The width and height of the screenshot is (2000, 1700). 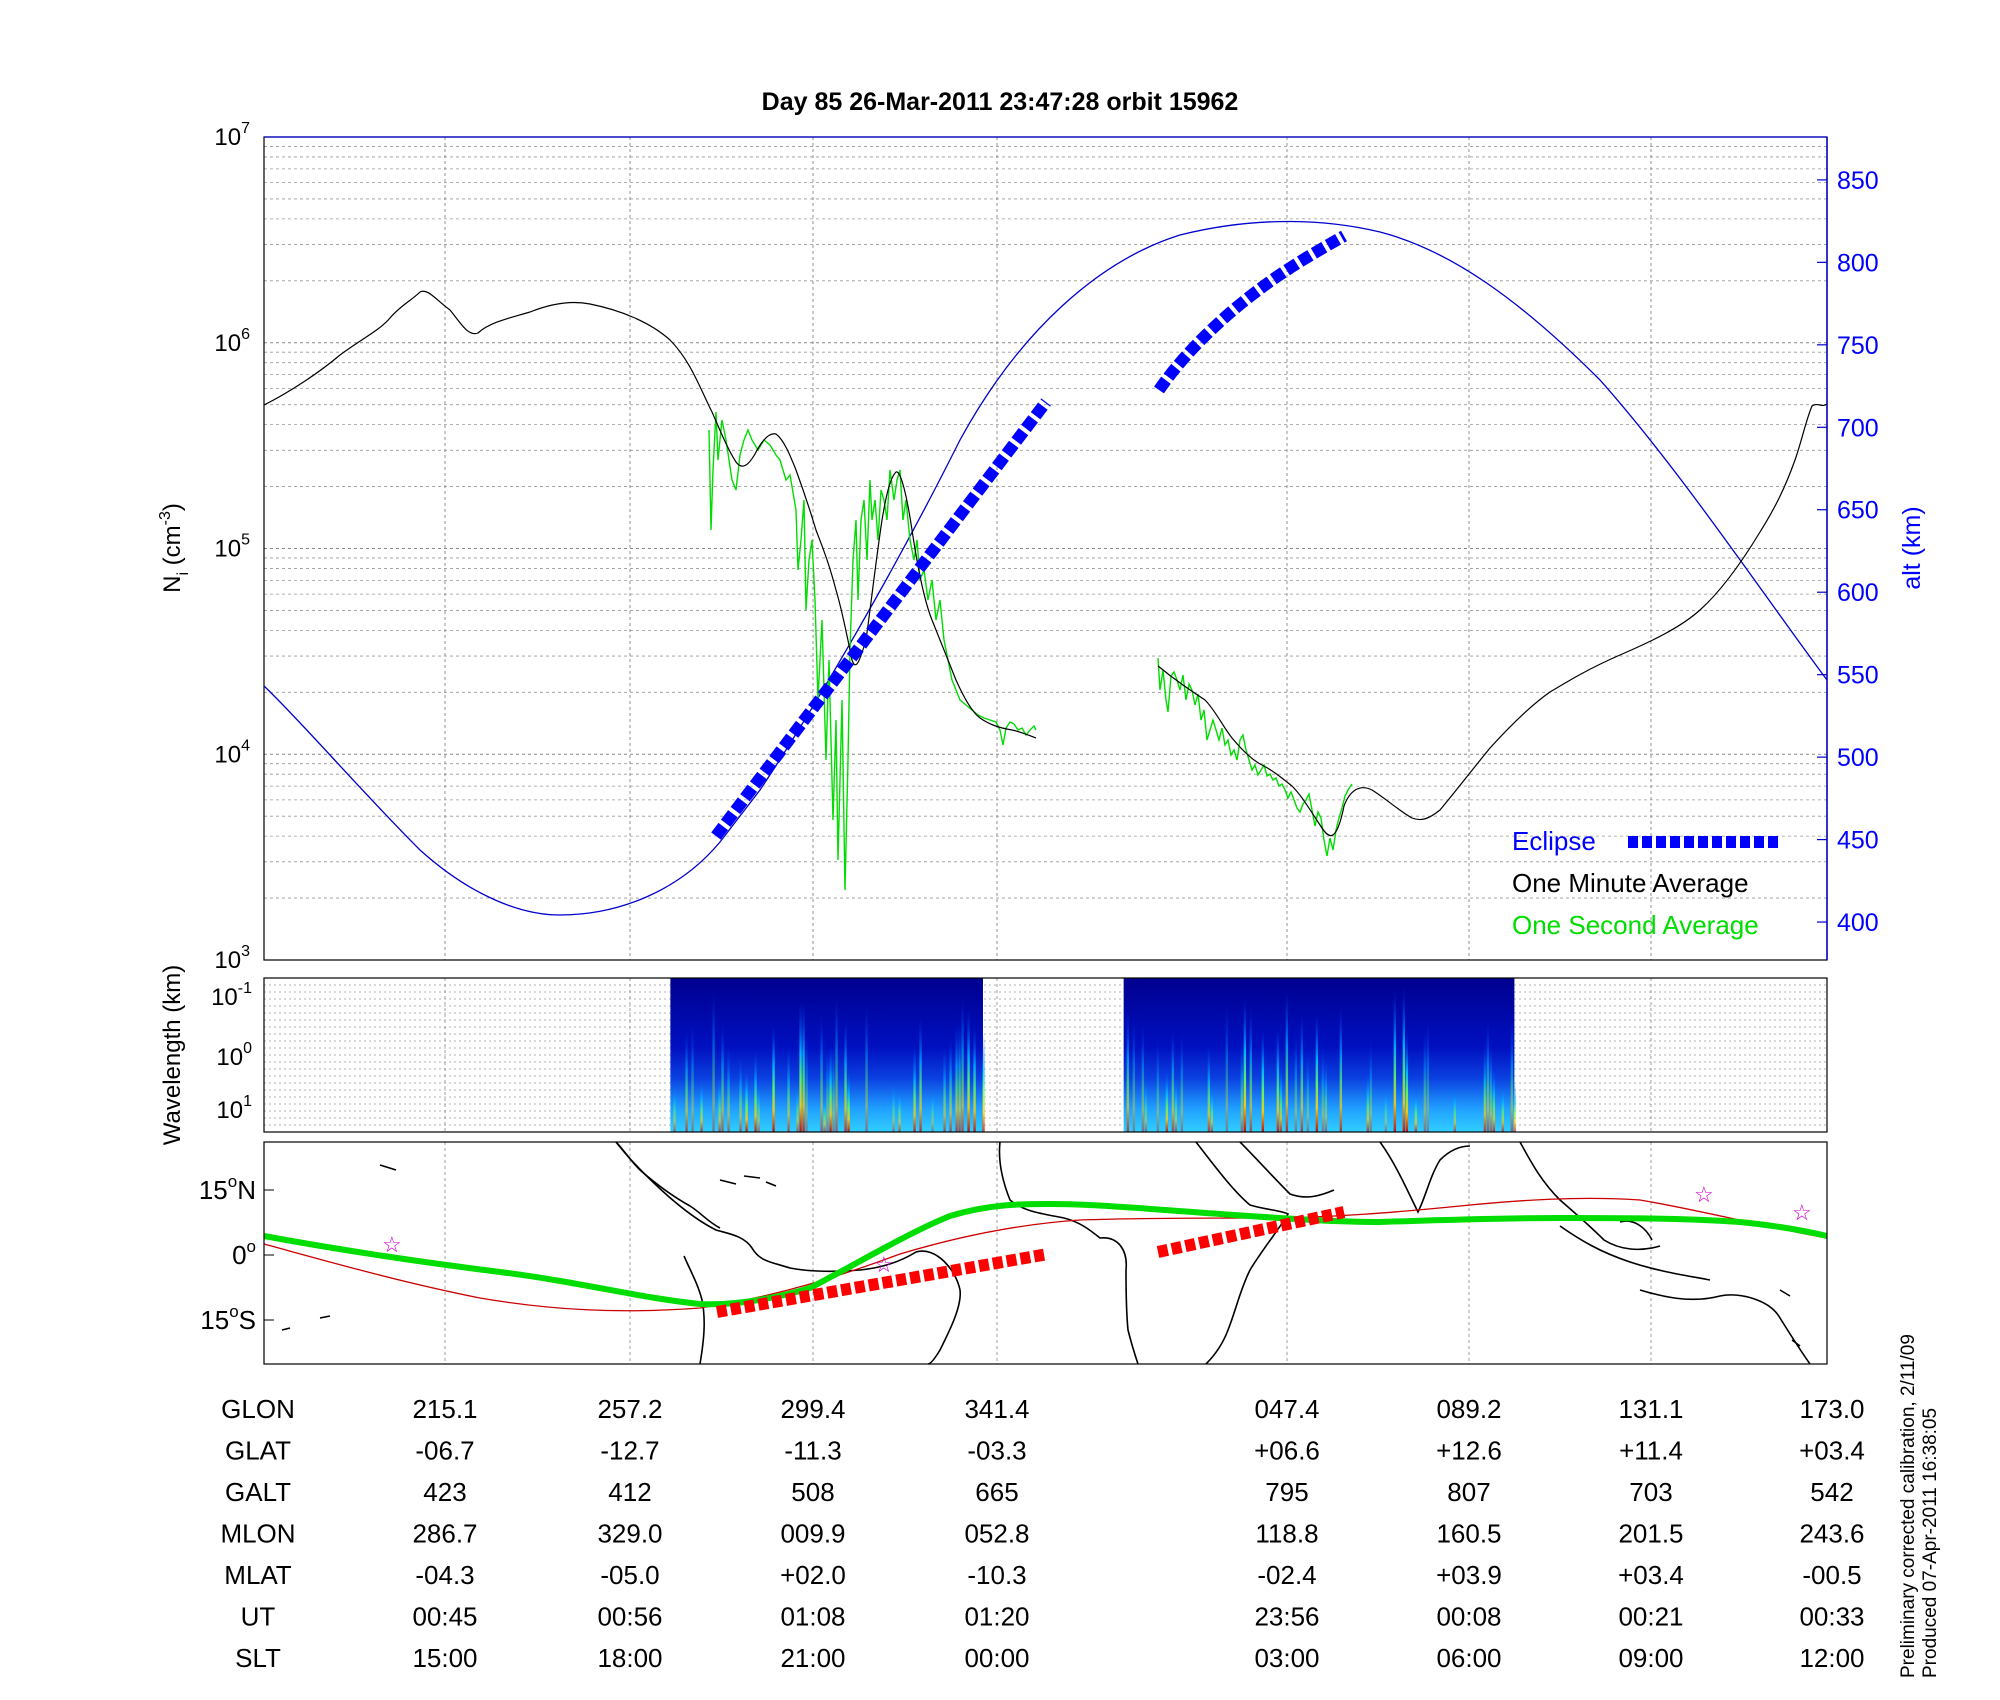 I want to click on coast-arabia, so click(x=1287, y=1169).